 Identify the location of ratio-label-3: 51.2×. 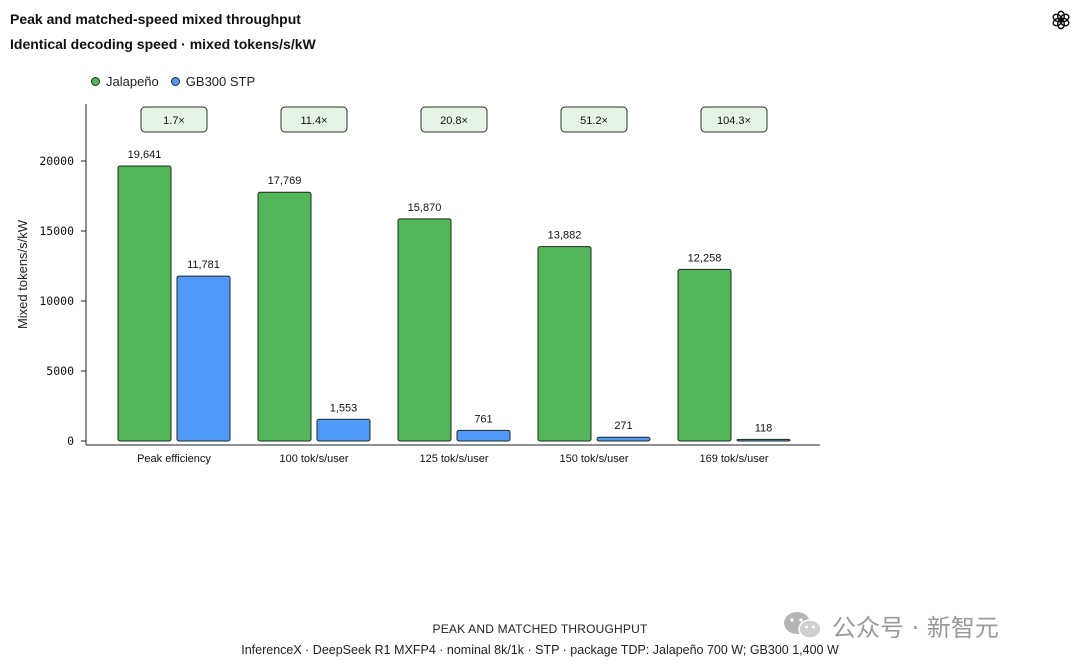
(594, 121).